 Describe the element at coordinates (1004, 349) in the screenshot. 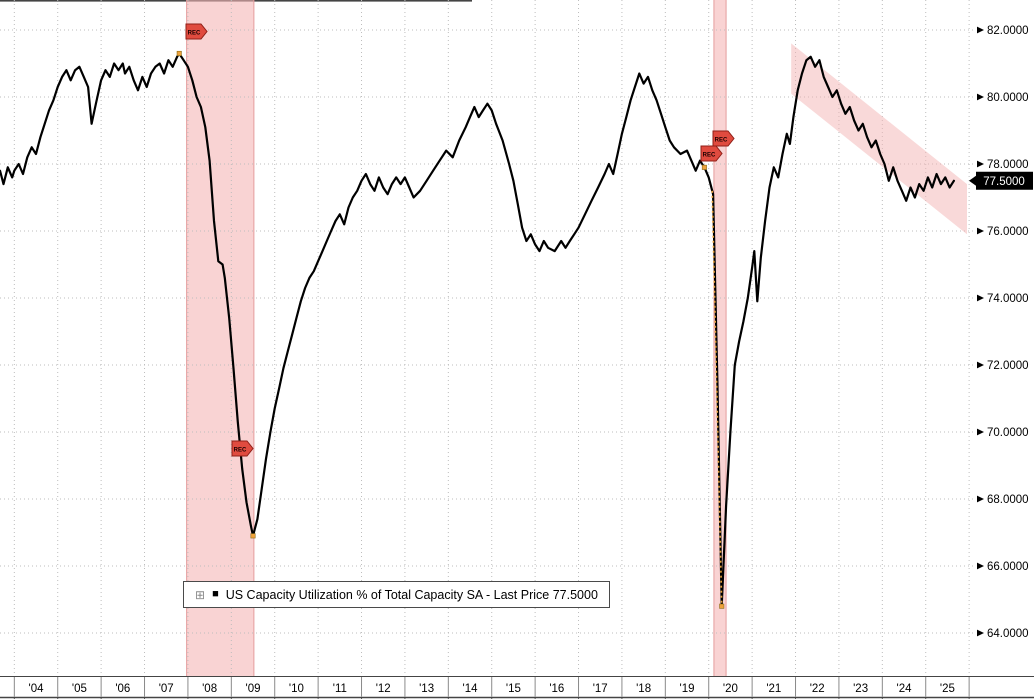

I see `right-axis-panel` at that location.